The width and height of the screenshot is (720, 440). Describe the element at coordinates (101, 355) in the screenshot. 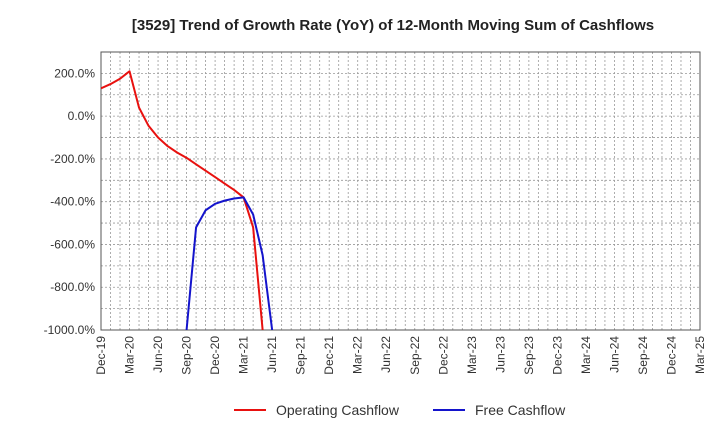

I see `x-tick-label: Dec-19` at that location.